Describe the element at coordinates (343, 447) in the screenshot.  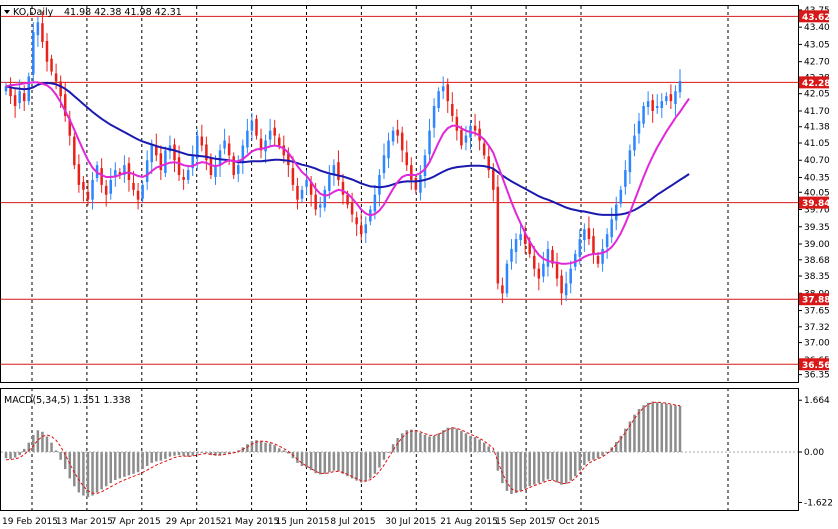
I see `macd-signal-line` at that location.